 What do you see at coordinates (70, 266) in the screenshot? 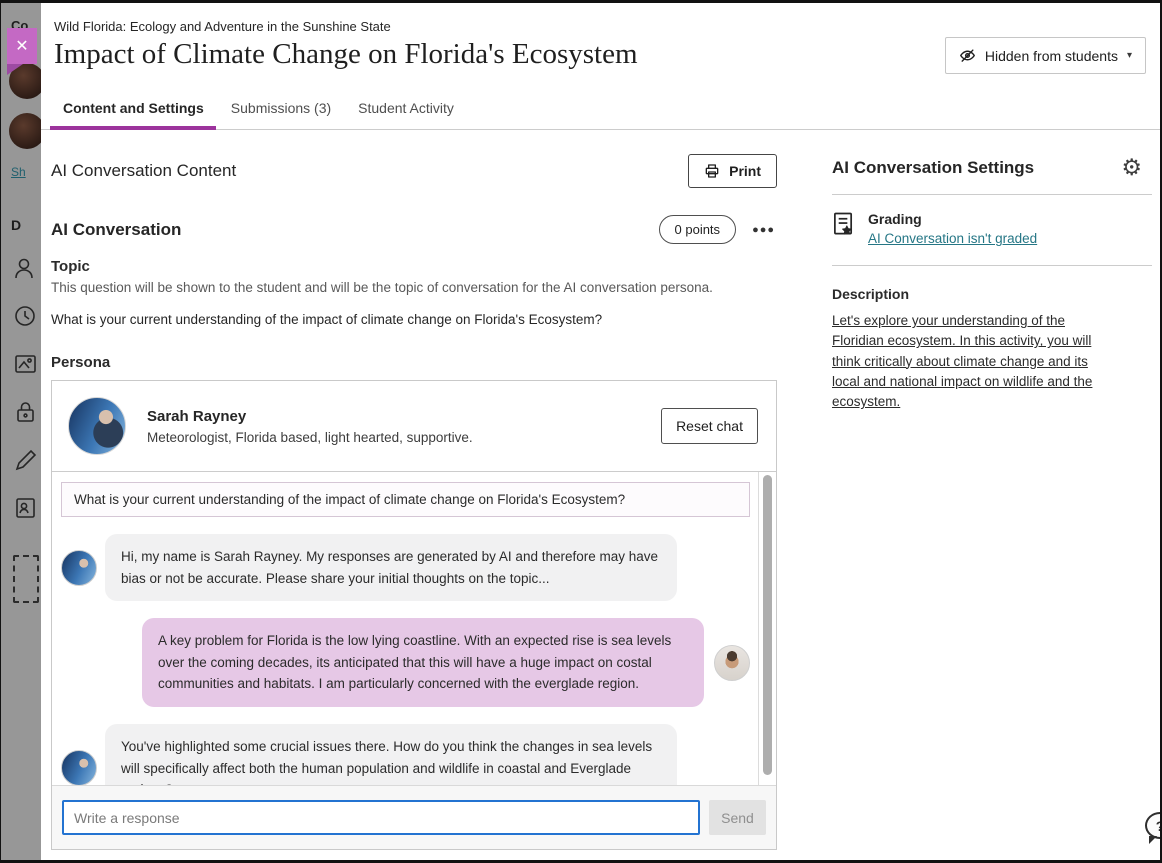
I see `topic-heading: Topic` at bounding box center [70, 266].